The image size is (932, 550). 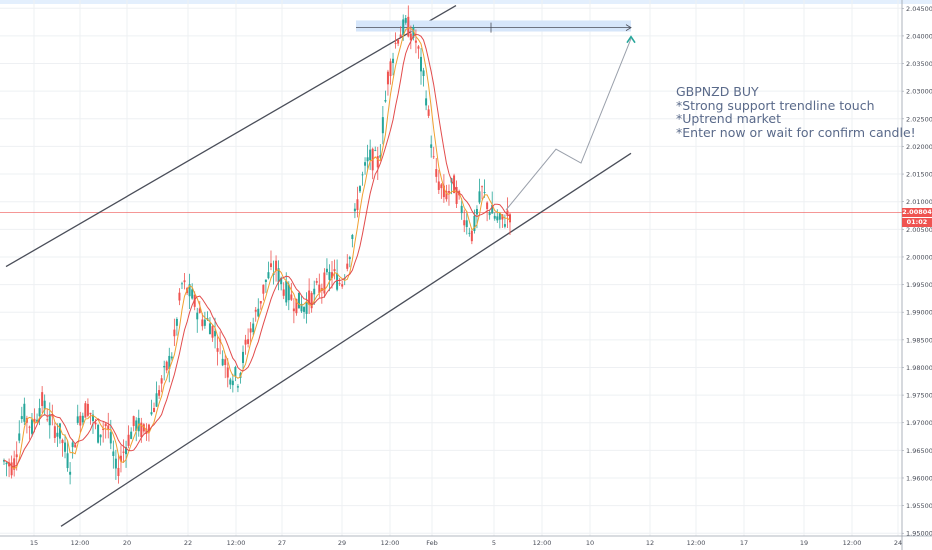 I want to click on y-tick-label: 2.03000, so click(x=919, y=92).